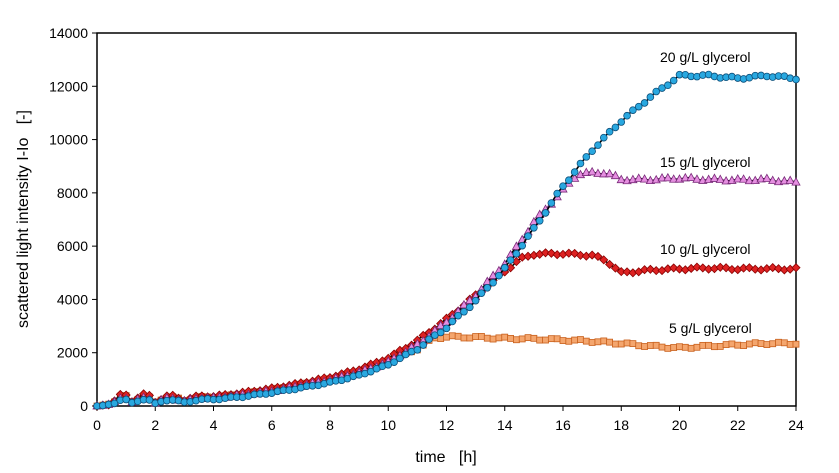 This screenshot has height=473, width=839. What do you see at coordinates (447, 425) in the screenshot?
I see `x-tick-label: 12` at bounding box center [447, 425].